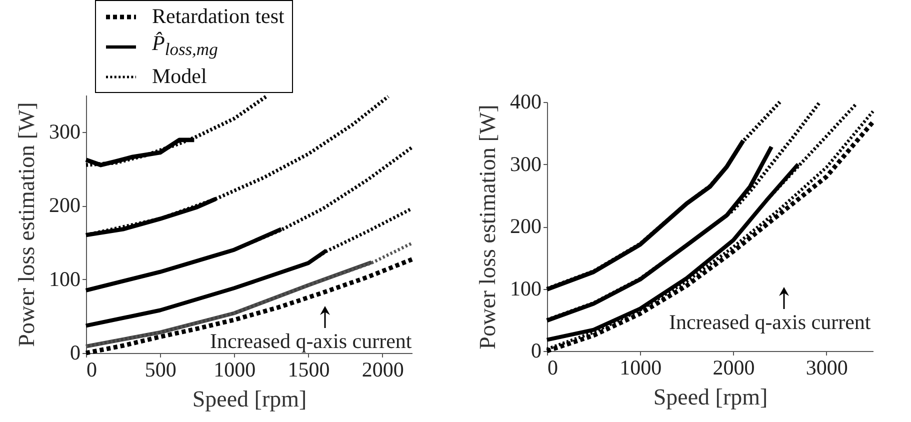 The width and height of the screenshot is (911, 422). Describe the element at coordinates (179, 76) in the screenshot. I see `legend-label: Model` at that location.